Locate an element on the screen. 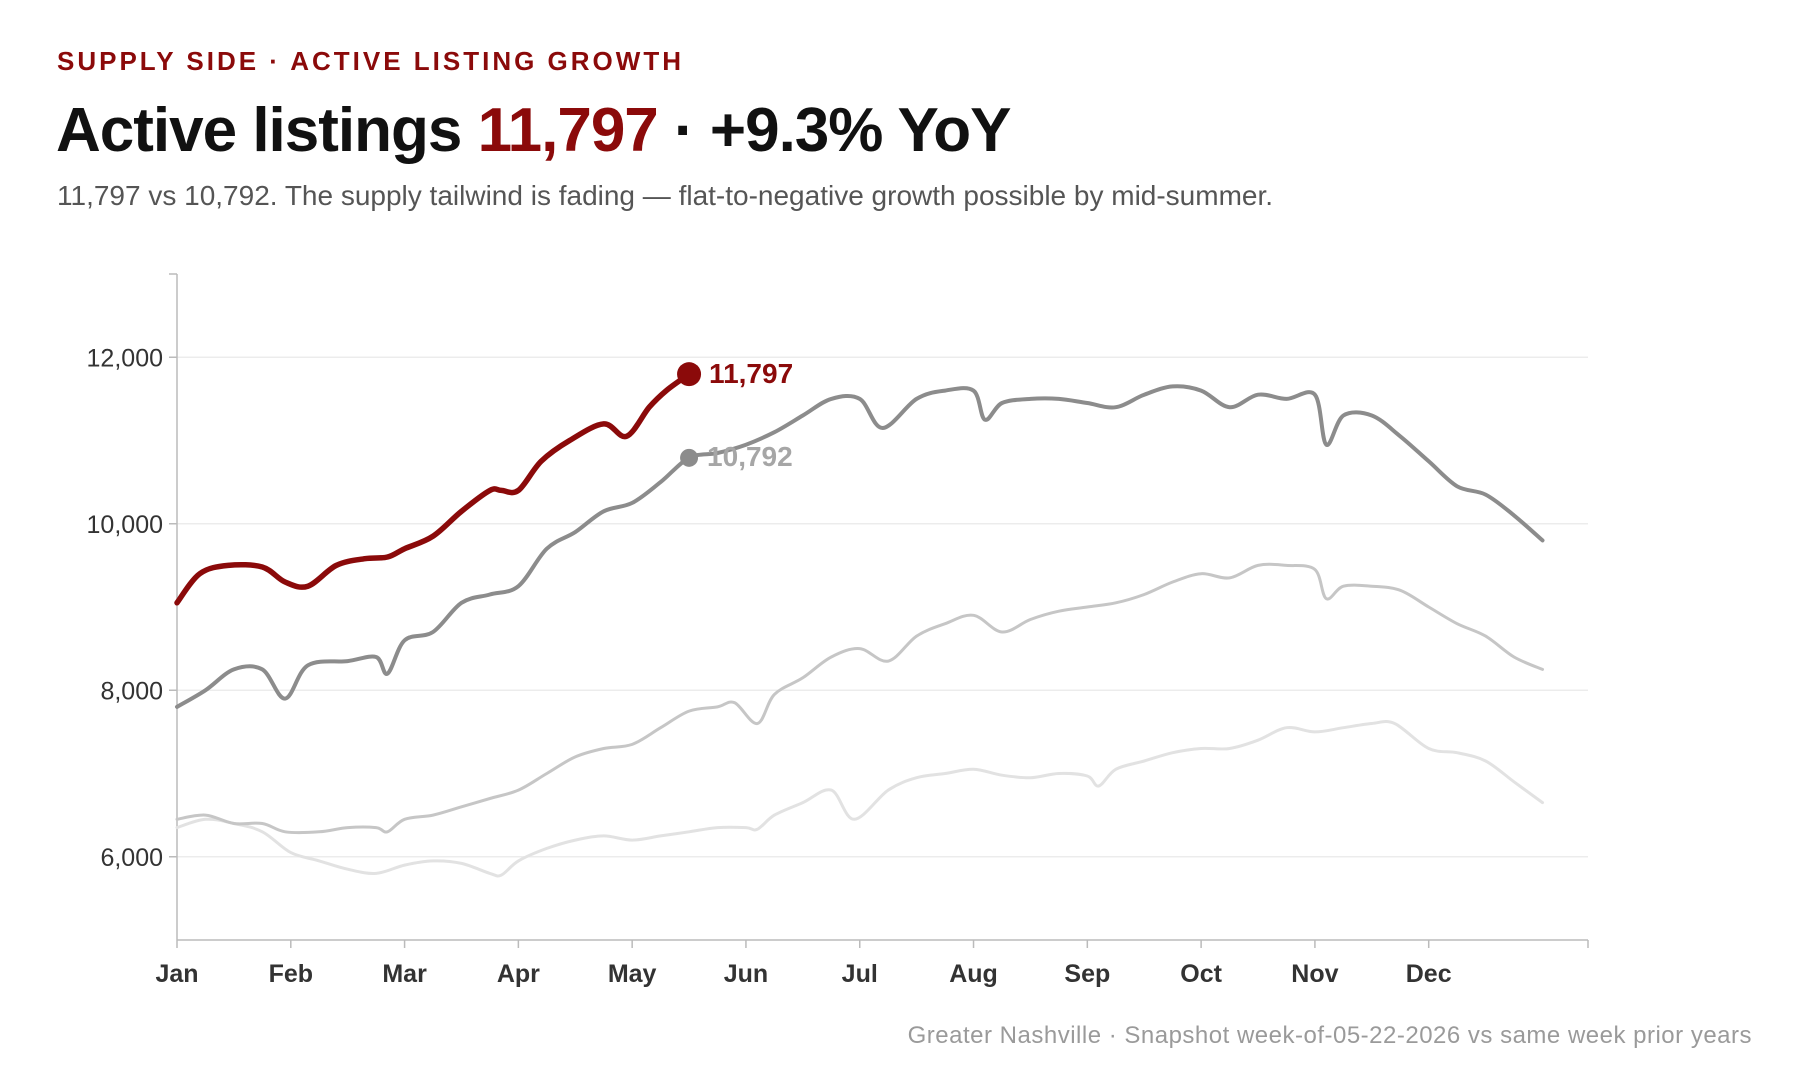 The width and height of the screenshot is (1800, 1080). x-tick-label: Jul is located at coordinates (860, 974).